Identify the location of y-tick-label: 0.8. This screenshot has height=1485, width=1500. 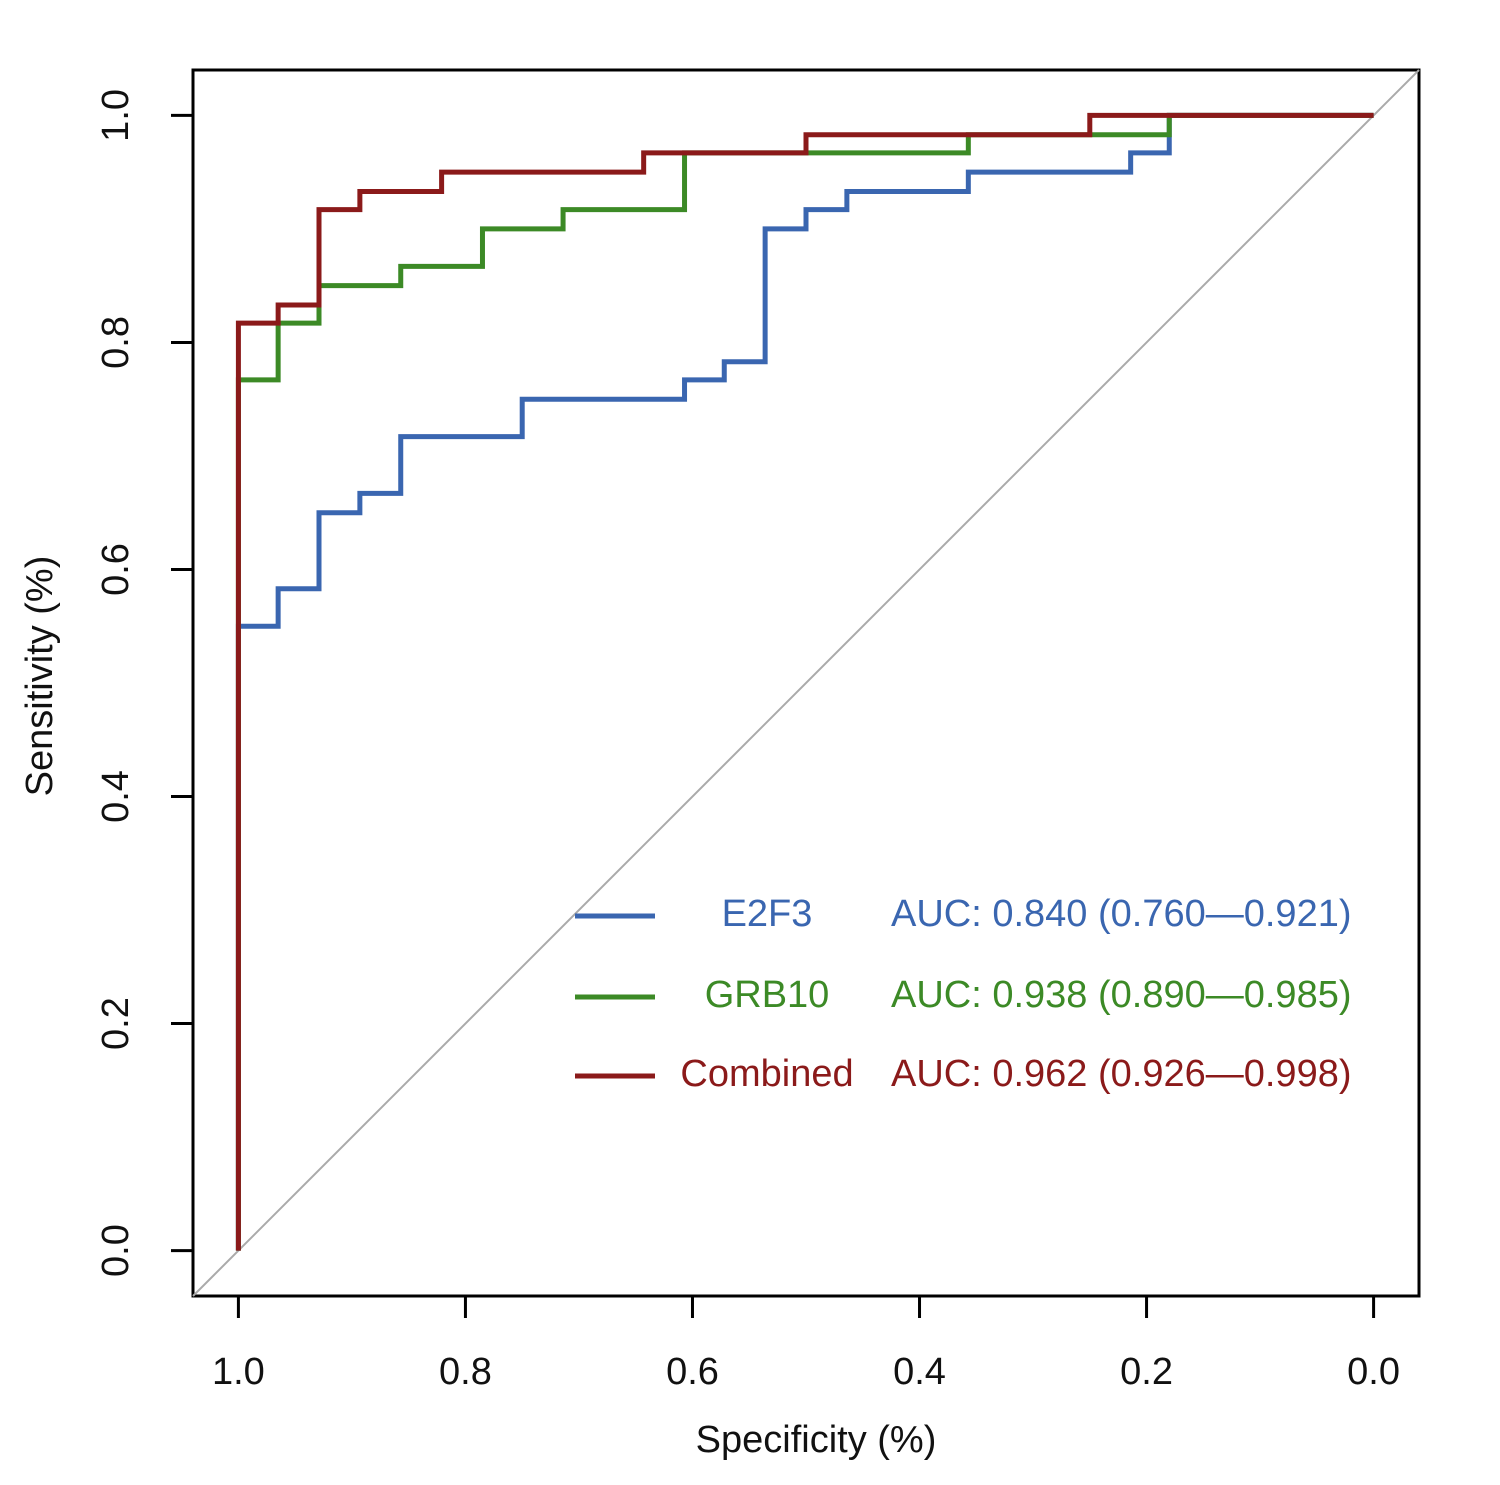
(116, 342).